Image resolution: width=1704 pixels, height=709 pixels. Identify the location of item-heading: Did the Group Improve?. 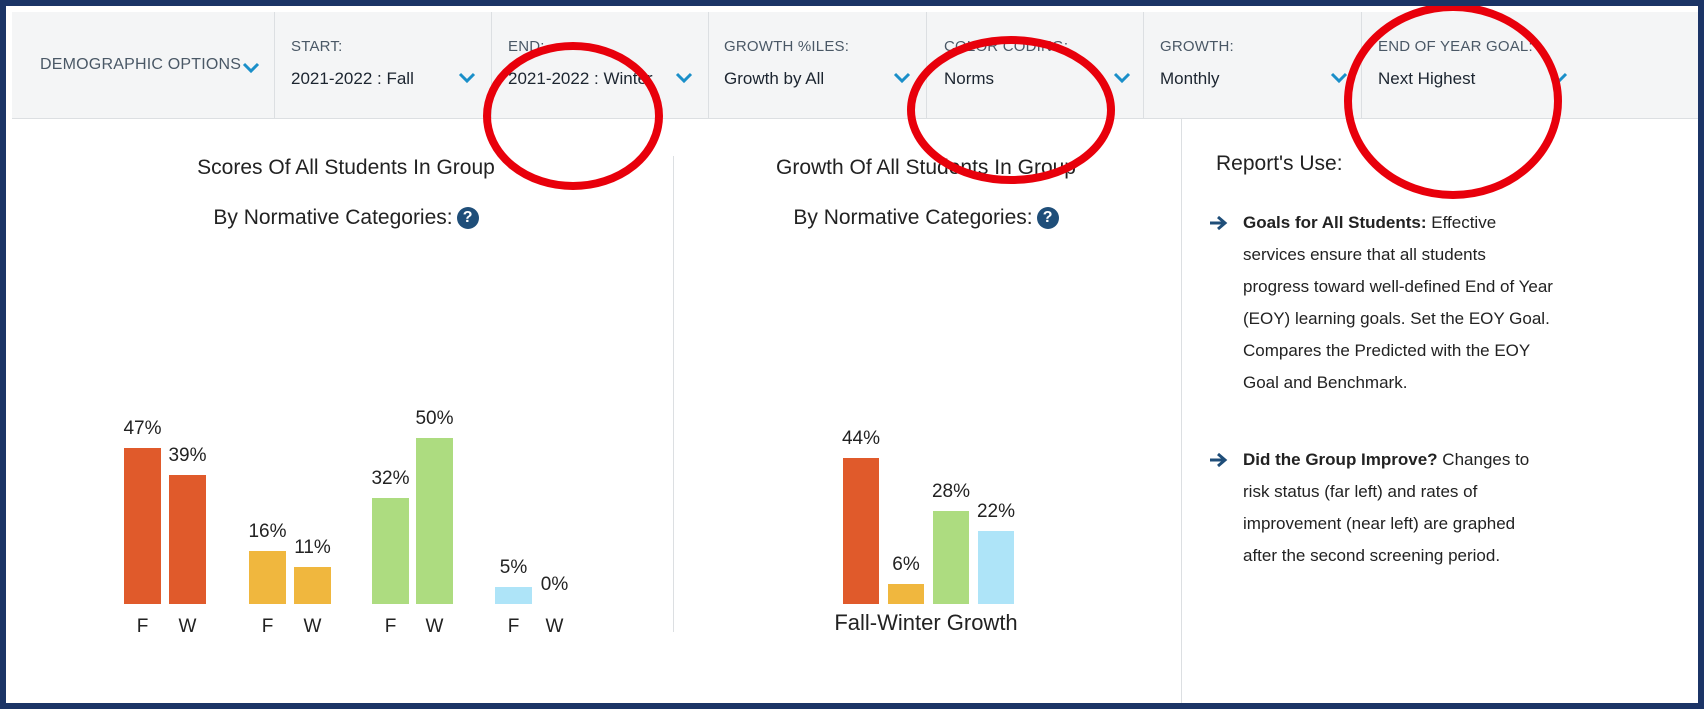
(1340, 459).